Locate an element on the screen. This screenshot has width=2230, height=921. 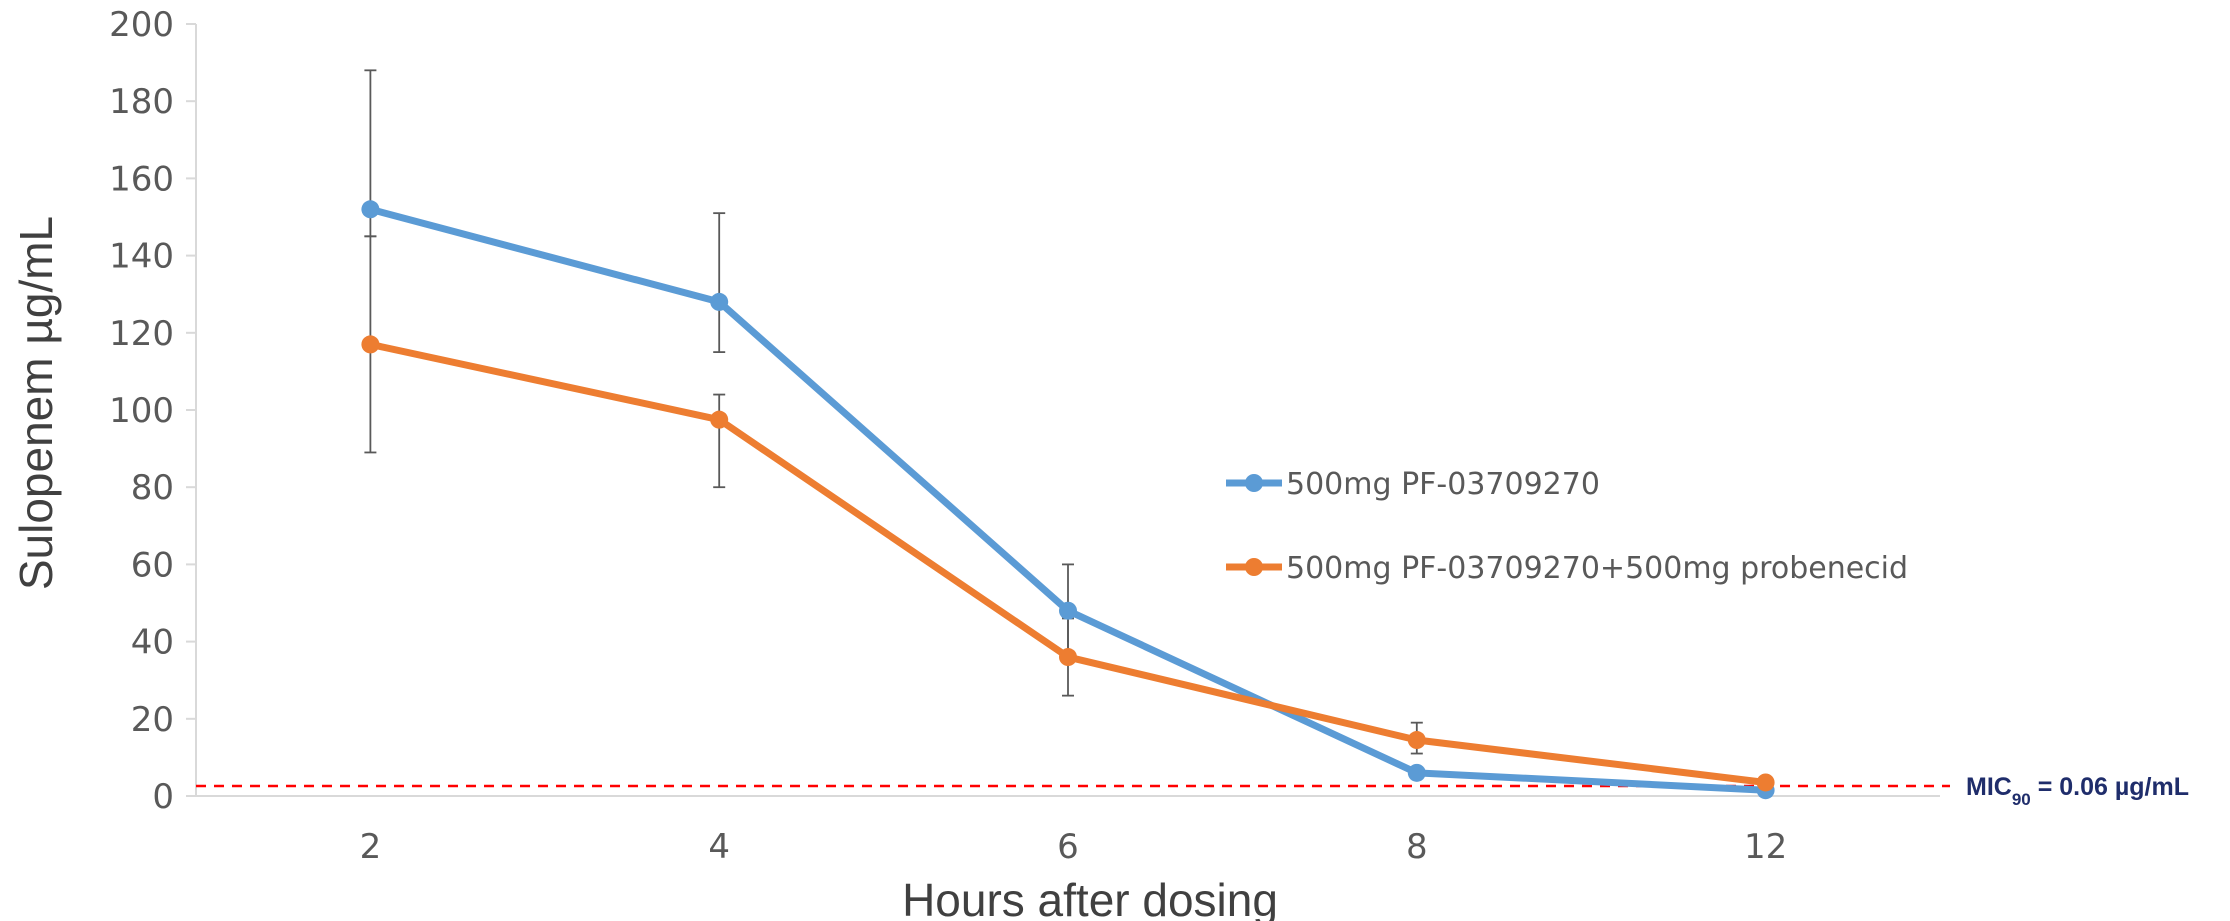
y-tick-label: 100 is located at coordinates (141, 411).